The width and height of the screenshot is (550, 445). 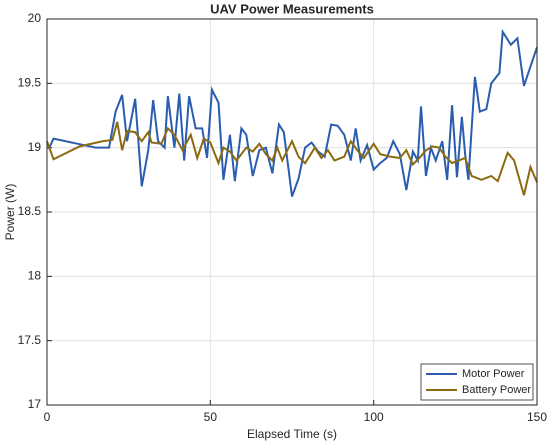 I want to click on y-tick-label: 18.5, so click(x=30, y=211).